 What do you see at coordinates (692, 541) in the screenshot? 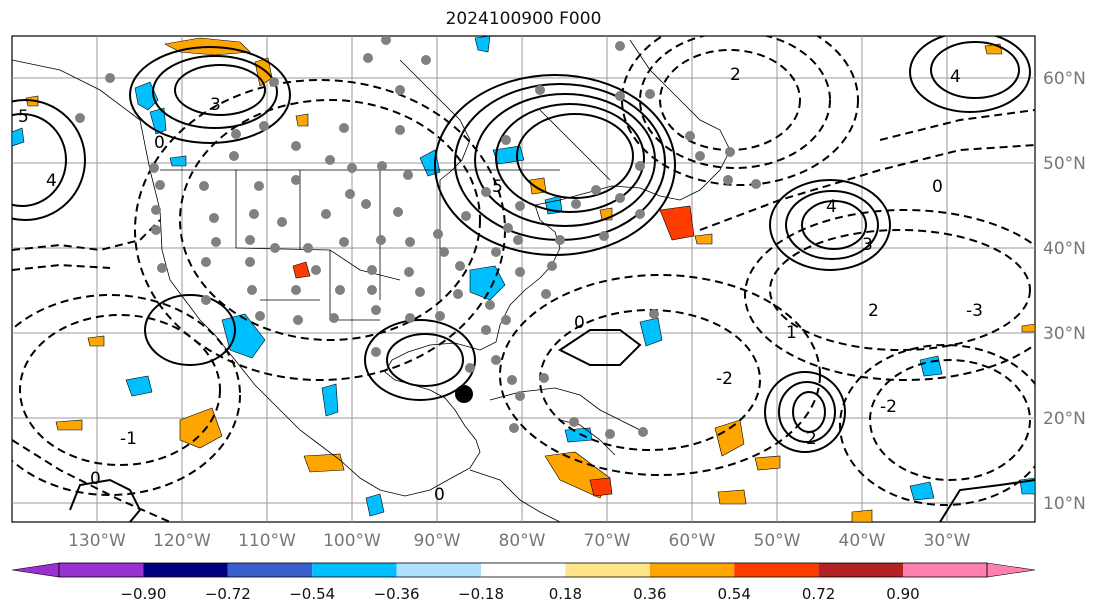
I see `lon-label: 60°W` at bounding box center [692, 541].